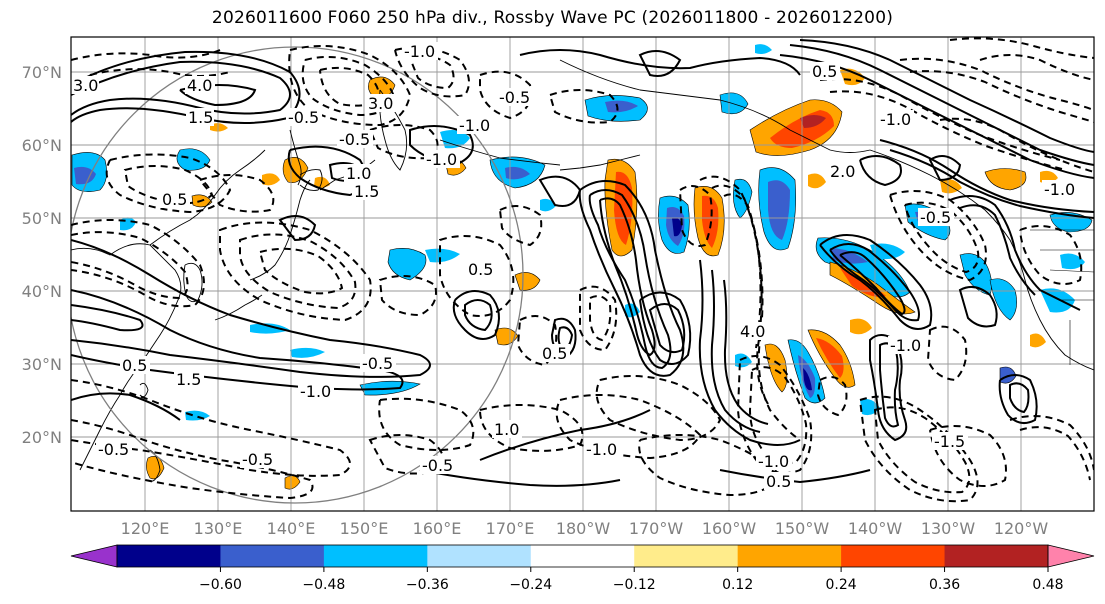  Describe the element at coordinates (145, 528) in the screenshot. I see `lon-label: 120°E` at that location.